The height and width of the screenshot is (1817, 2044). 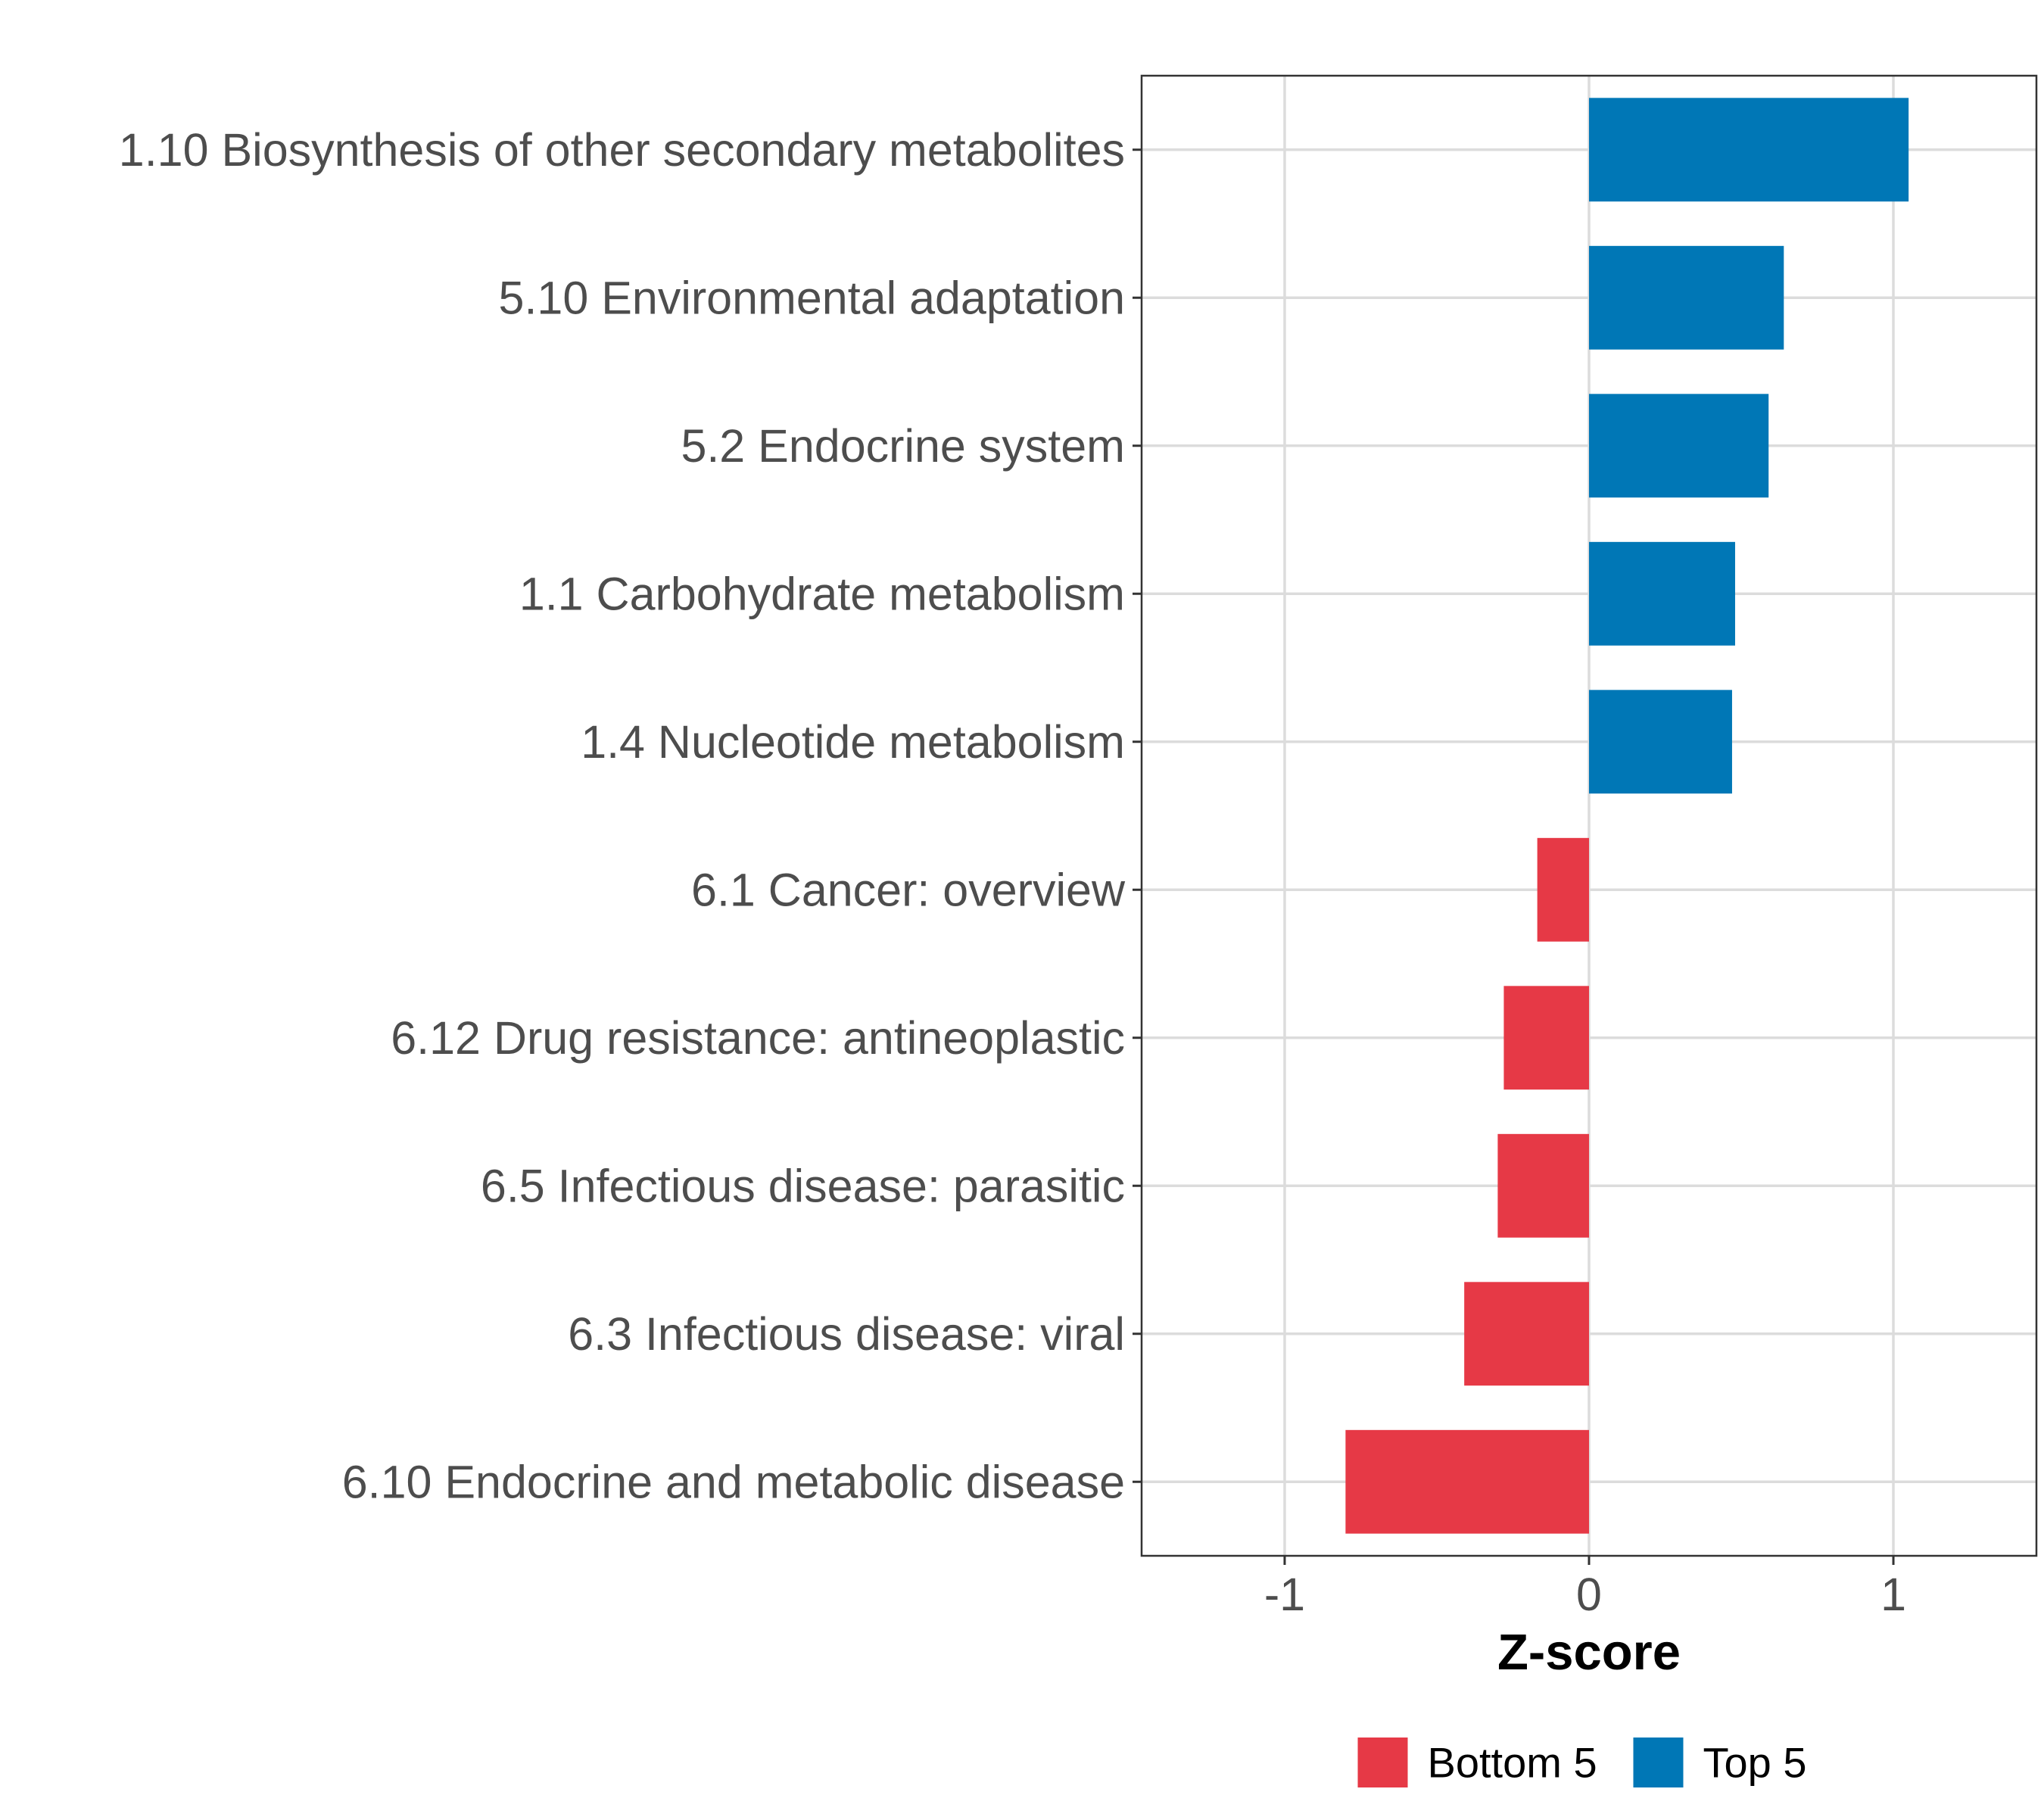 I want to click on x-axis: -1 0 1, so click(x=1585, y=1588).